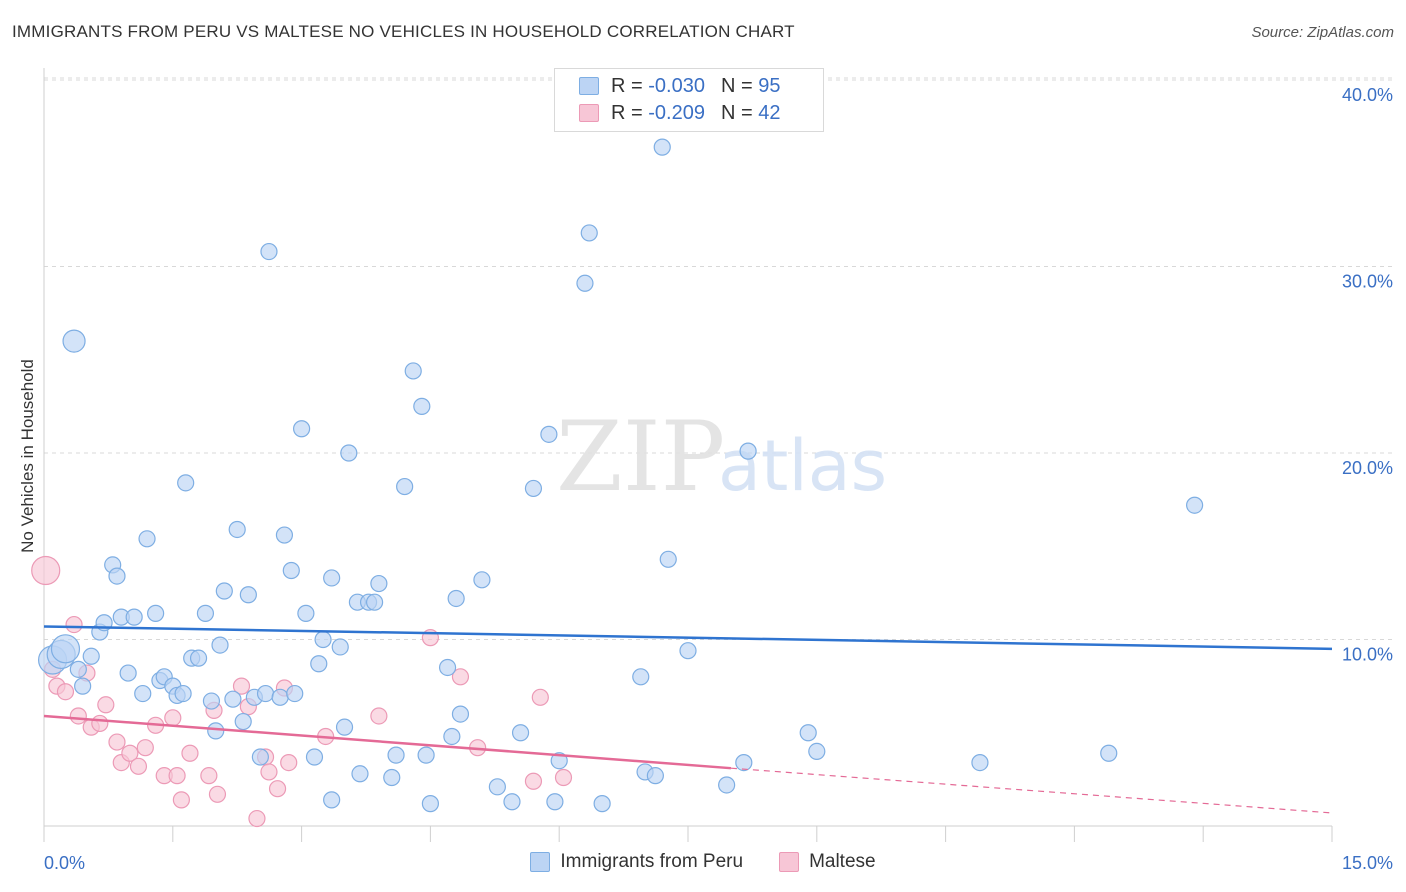 The width and height of the screenshot is (1406, 892). What do you see at coordinates (676, 85) in the screenshot?
I see `peru-r-value: -0.030` at bounding box center [676, 85].